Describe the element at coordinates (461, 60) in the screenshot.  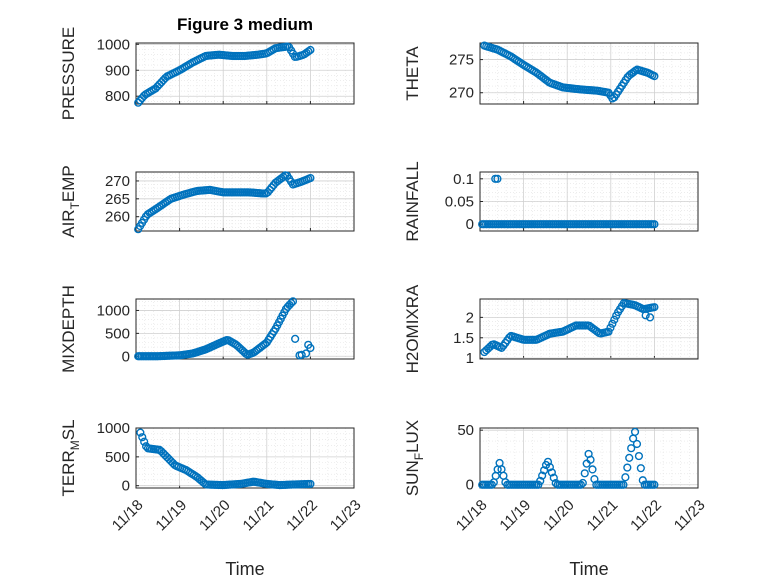
I see `y-tick-label: 275` at that location.